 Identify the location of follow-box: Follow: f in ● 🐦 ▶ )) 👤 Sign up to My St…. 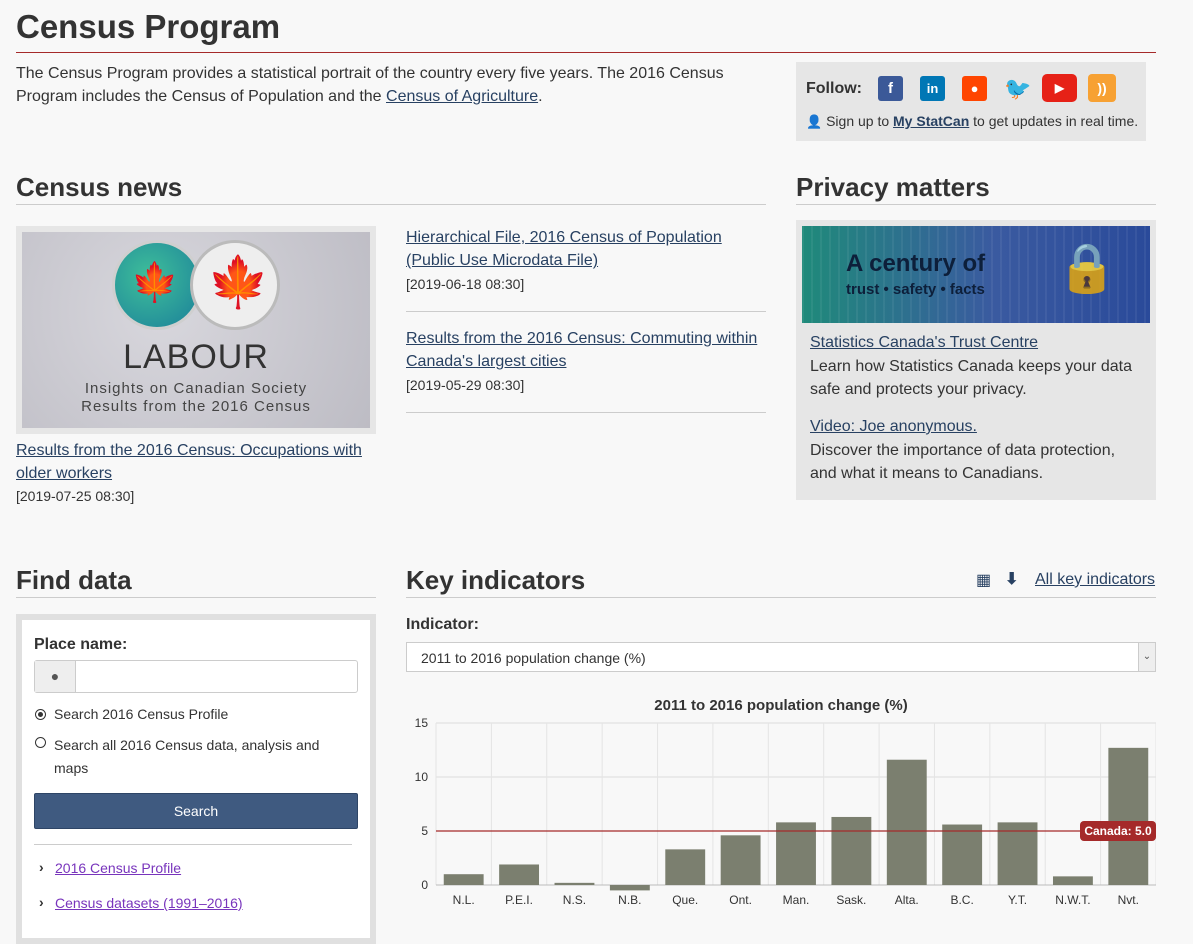
(971, 101).